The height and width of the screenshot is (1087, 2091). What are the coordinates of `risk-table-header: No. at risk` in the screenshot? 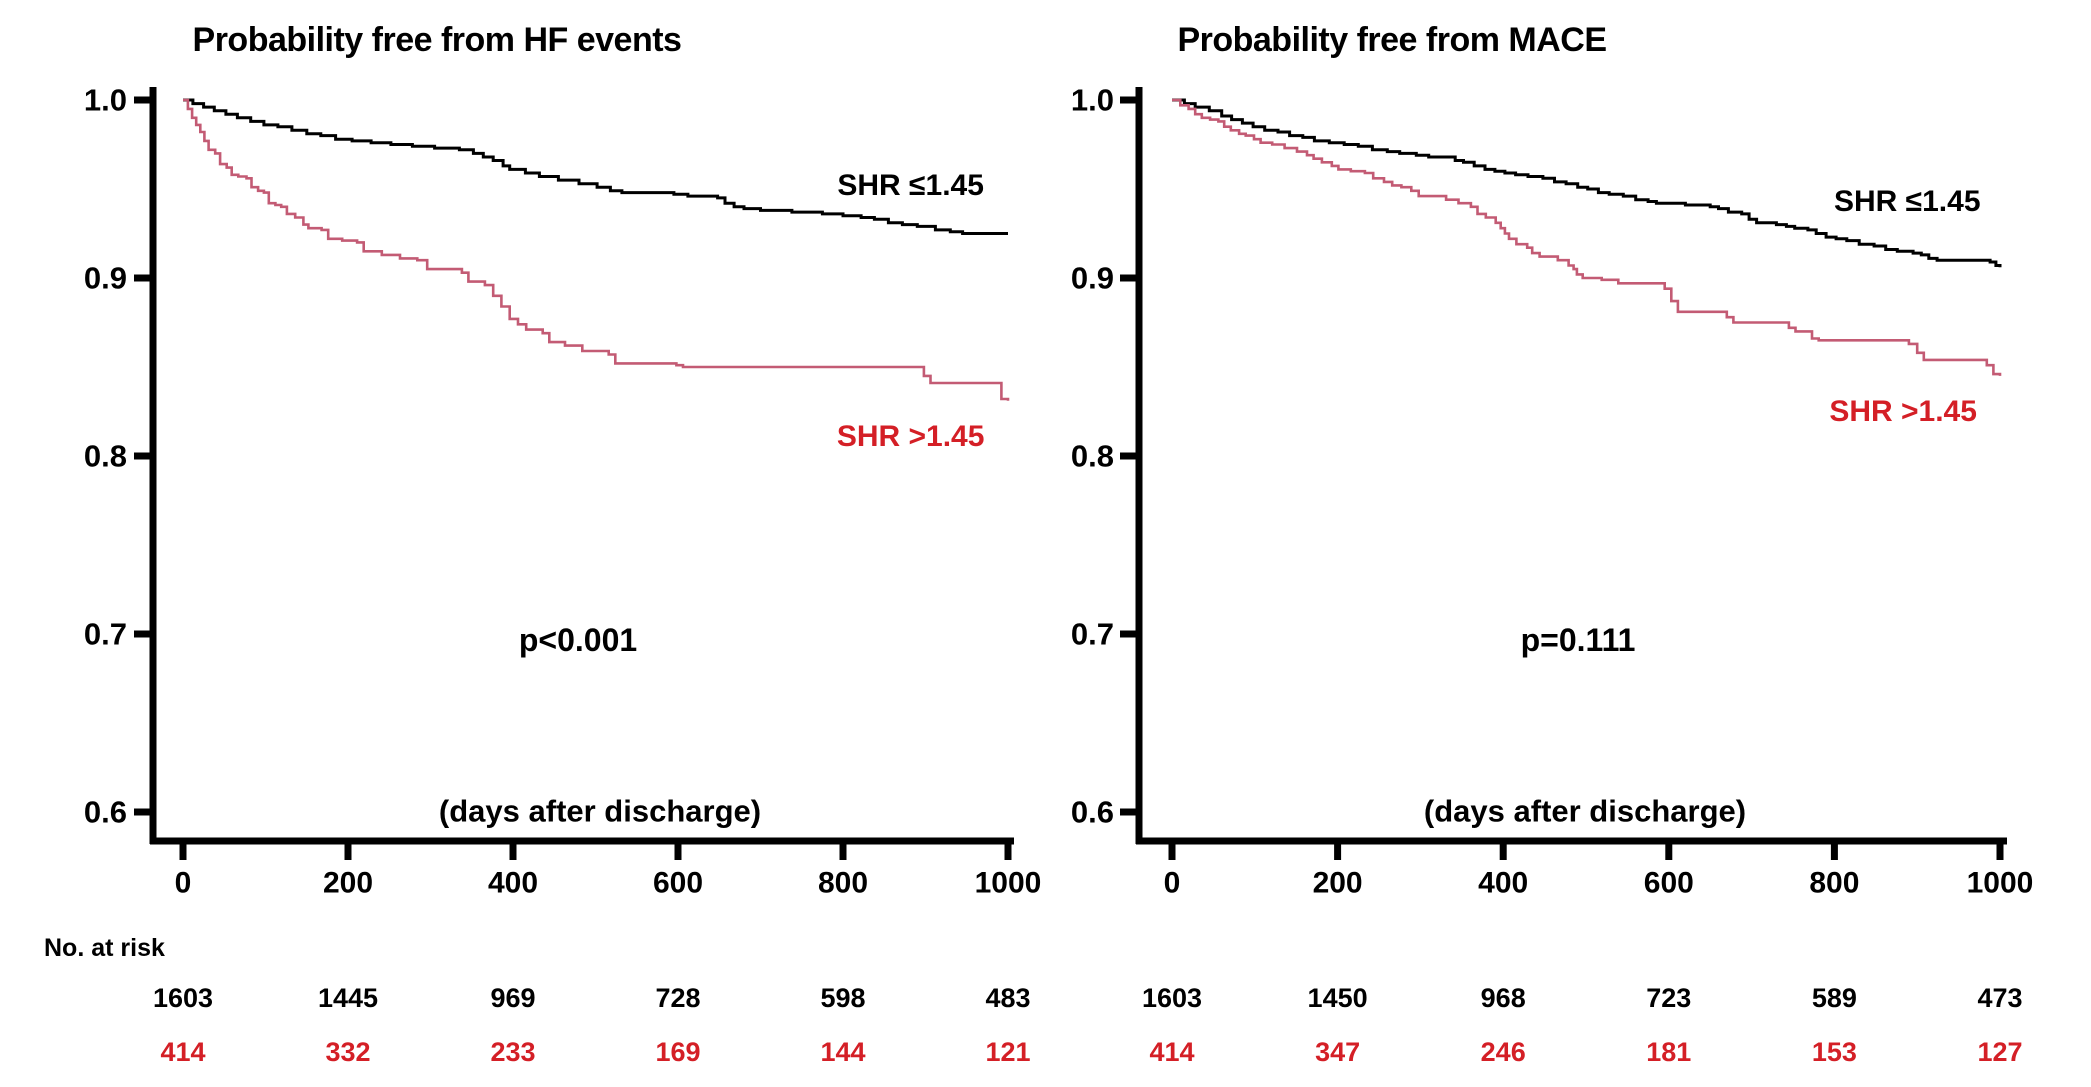 It's located at (104, 948).